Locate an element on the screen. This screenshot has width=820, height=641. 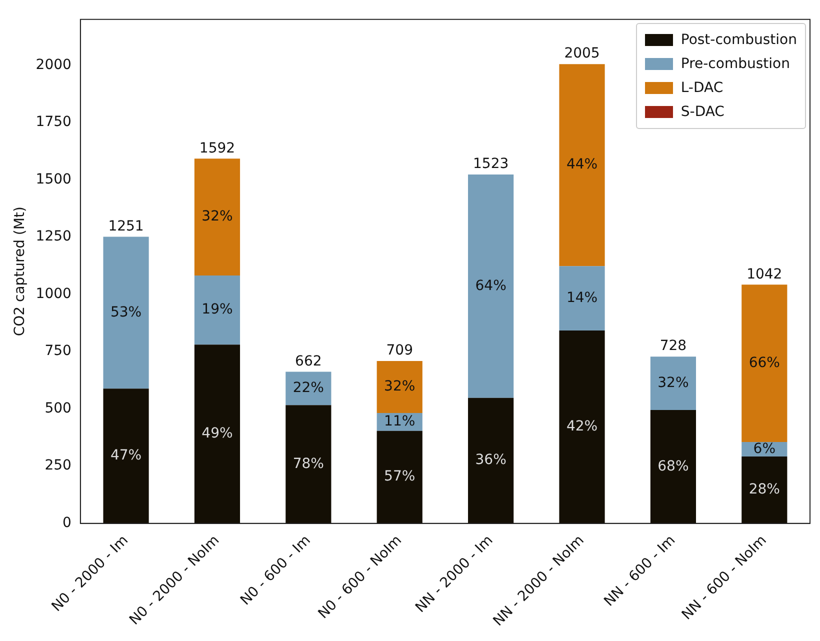
total-label: 728 is located at coordinates (673, 346).